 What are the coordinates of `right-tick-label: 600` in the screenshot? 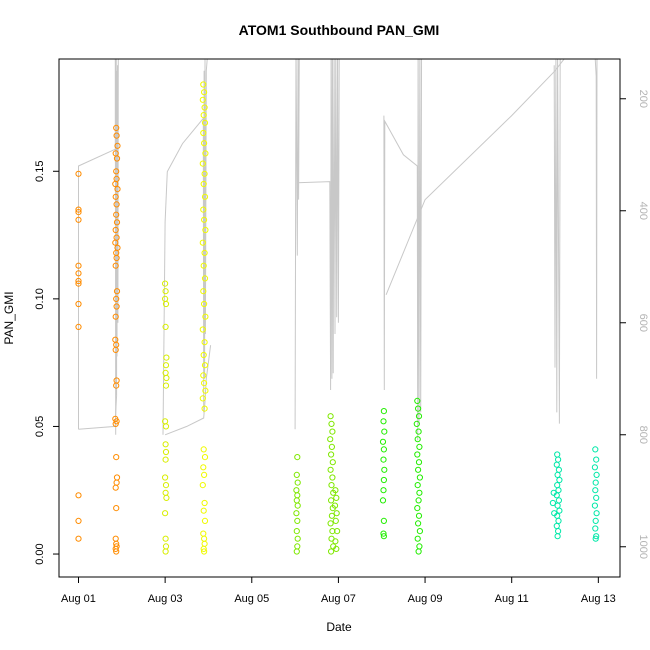 It's located at (643, 323).